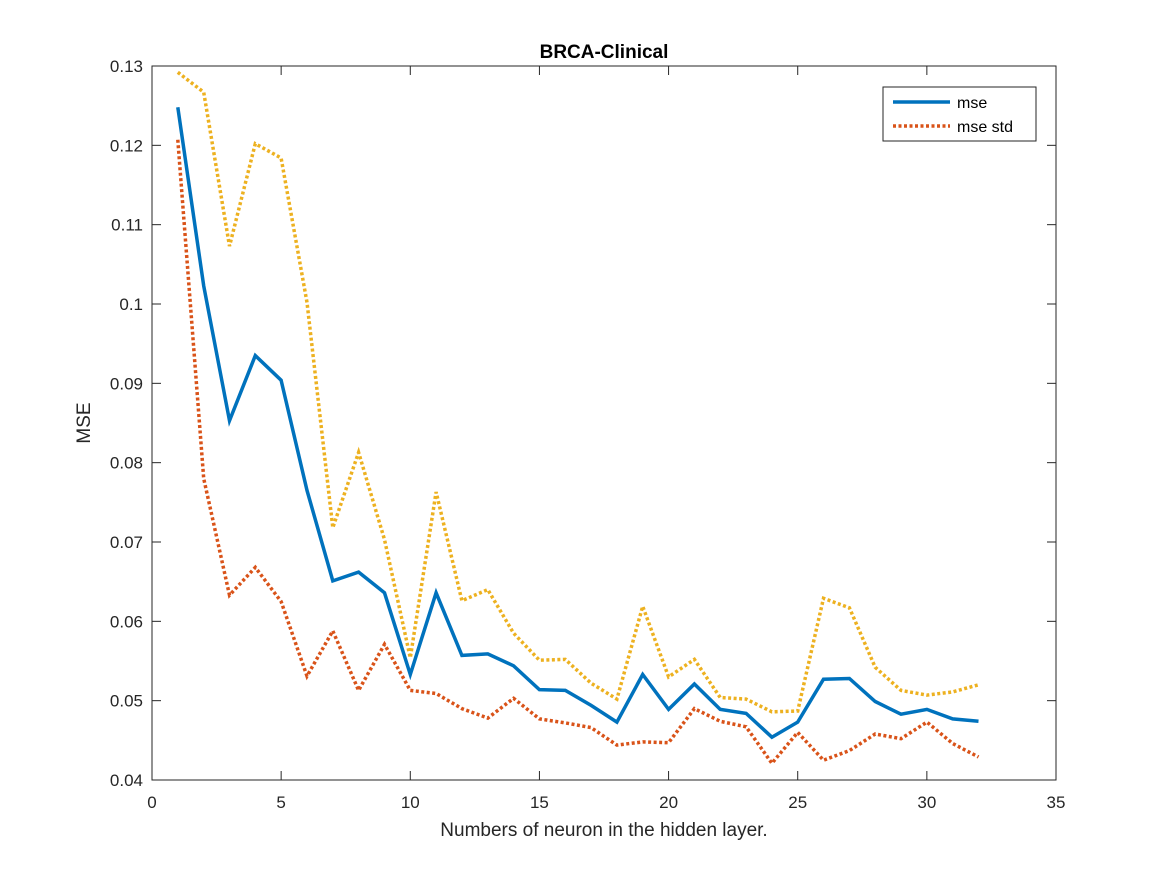 The height and width of the screenshot is (875, 1167). What do you see at coordinates (126, 383) in the screenshot?
I see `y-tick-label: 0.09` at bounding box center [126, 383].